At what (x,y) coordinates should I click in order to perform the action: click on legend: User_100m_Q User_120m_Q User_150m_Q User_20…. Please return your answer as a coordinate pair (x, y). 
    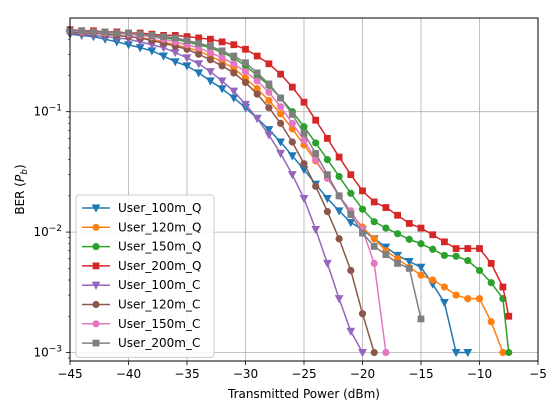
    Looking at the image, I should click on (145, 276).